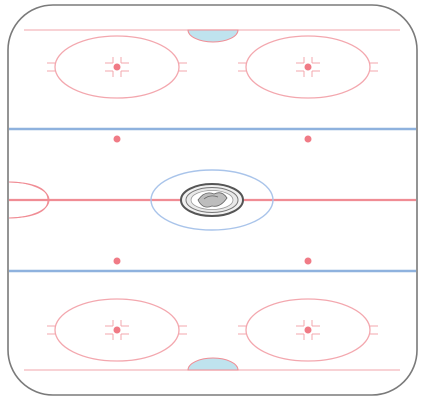 The width and height of the screenshot is (425, 400). I want to click on faceoff-circle-bottom-left, so click(117, 330).